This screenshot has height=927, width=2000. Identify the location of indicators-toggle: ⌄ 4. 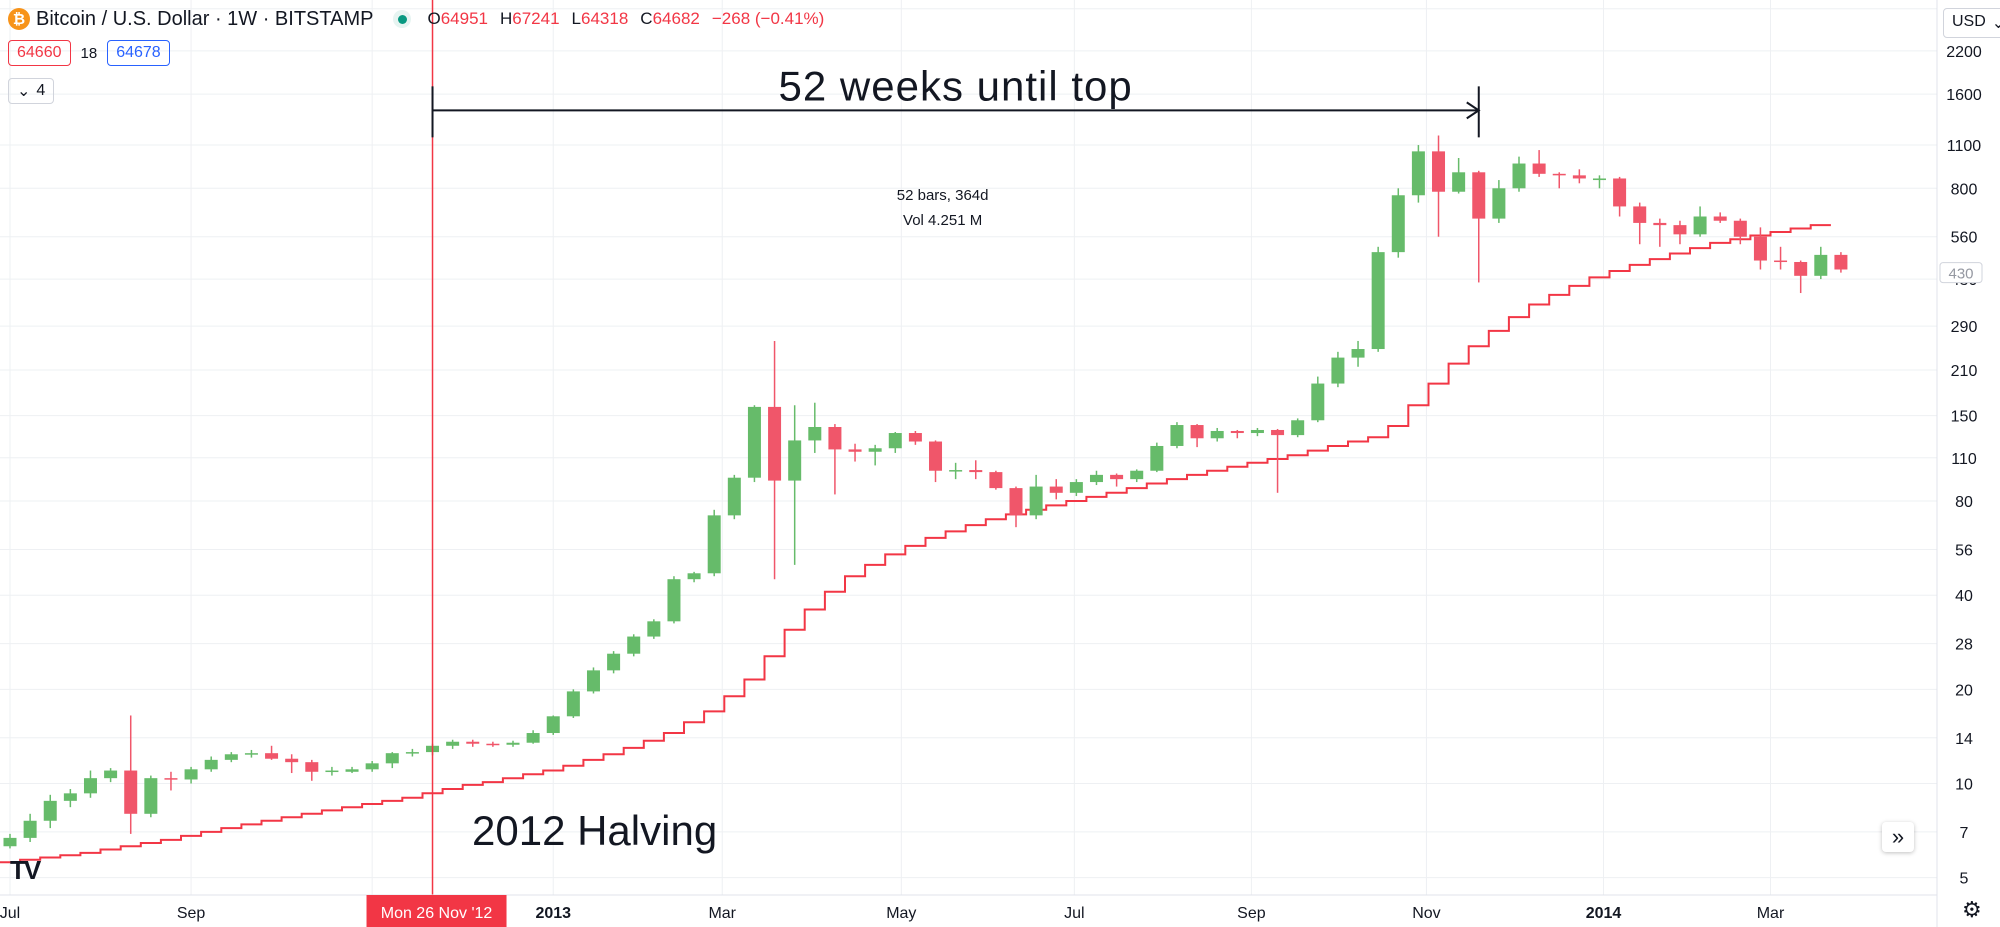
(31, 91).